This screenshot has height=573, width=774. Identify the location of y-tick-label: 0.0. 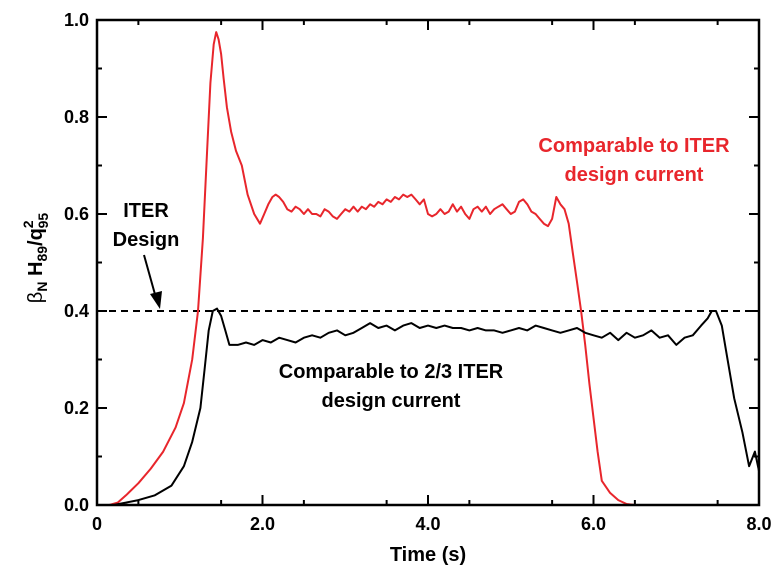
(76, 505).